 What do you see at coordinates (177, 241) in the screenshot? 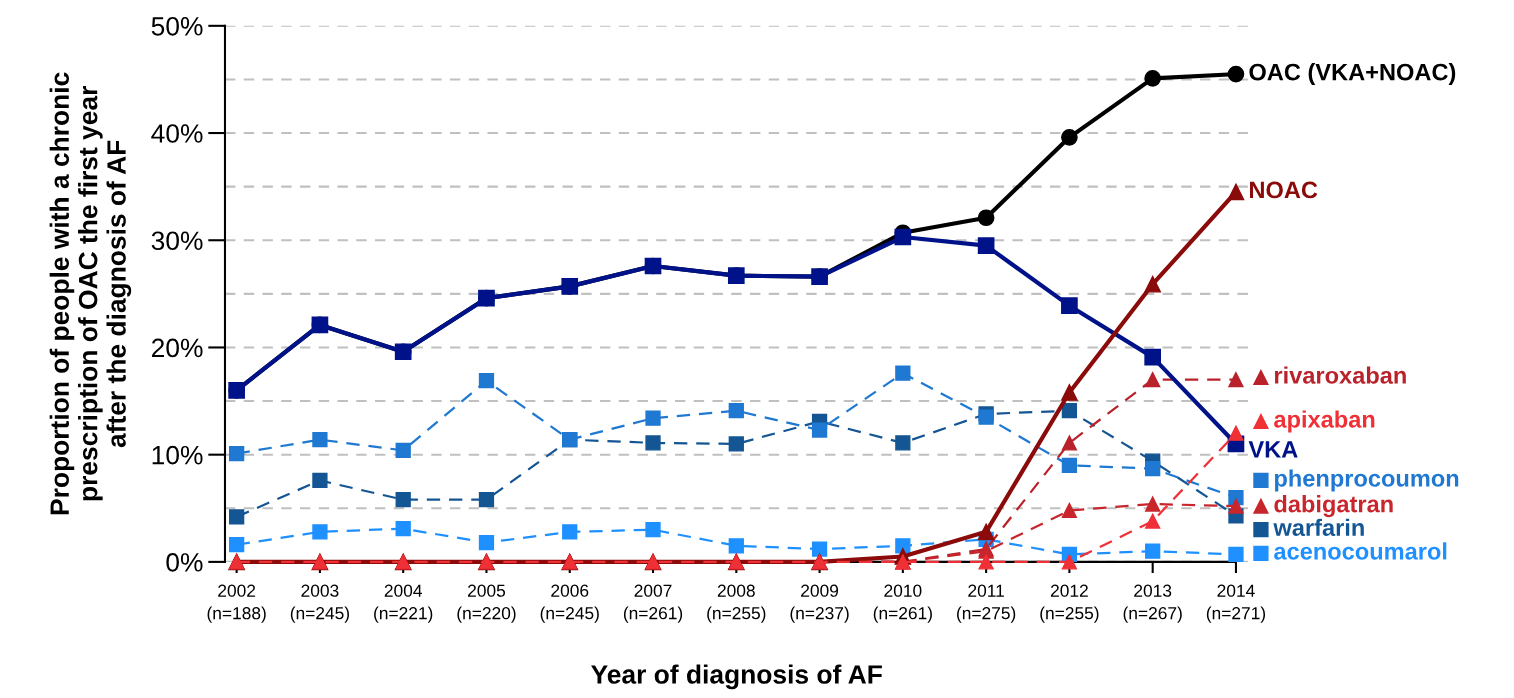
I see `y-tick-label: 30%` at bounding box center [177, 241].